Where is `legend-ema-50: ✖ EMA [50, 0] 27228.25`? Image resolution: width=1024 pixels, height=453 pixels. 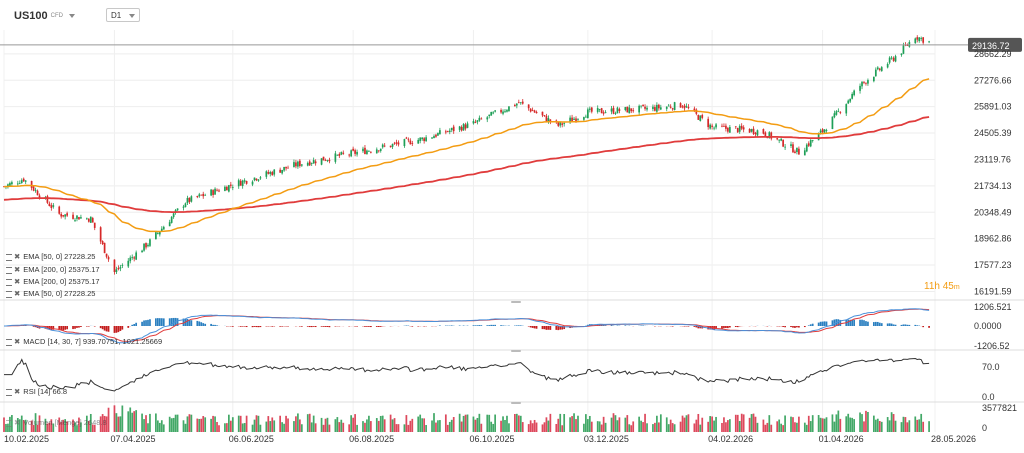 legend-ema-50: ✖ EMA [50, 0] 27228.25 is located at coordinates (50, 257).